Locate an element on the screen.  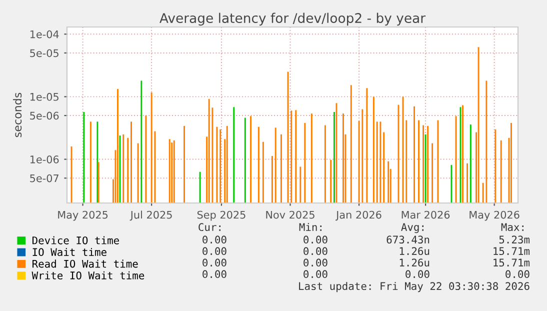
text: Cur: is located at coordinates (209, 227).